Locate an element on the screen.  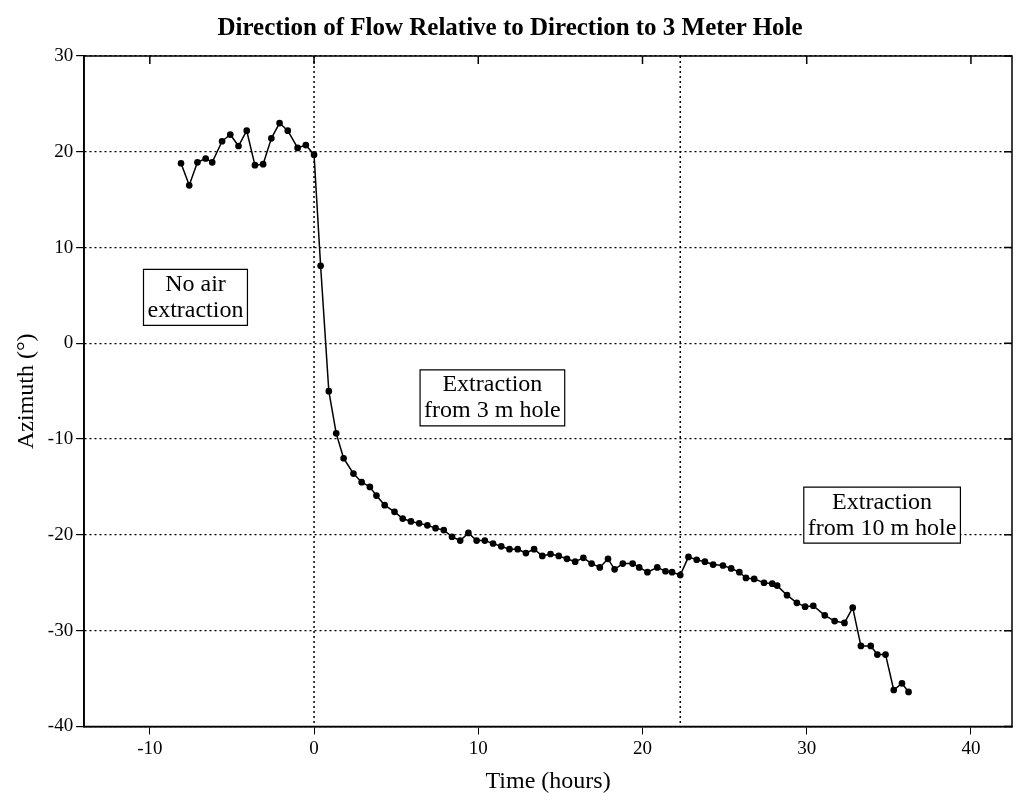
y-axis-title: Azimuth (°) is located at coordinates (24, 391).